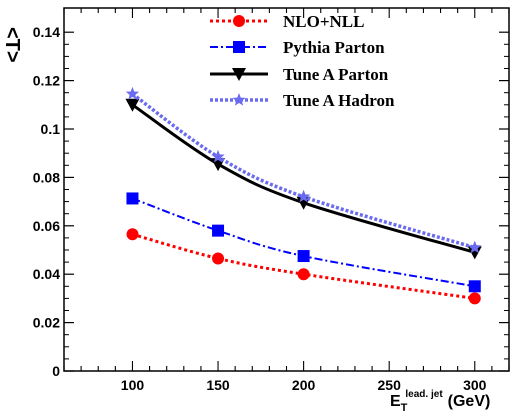  I want to click on x-axis-title-sup: lead. jet, so click(424, 394).